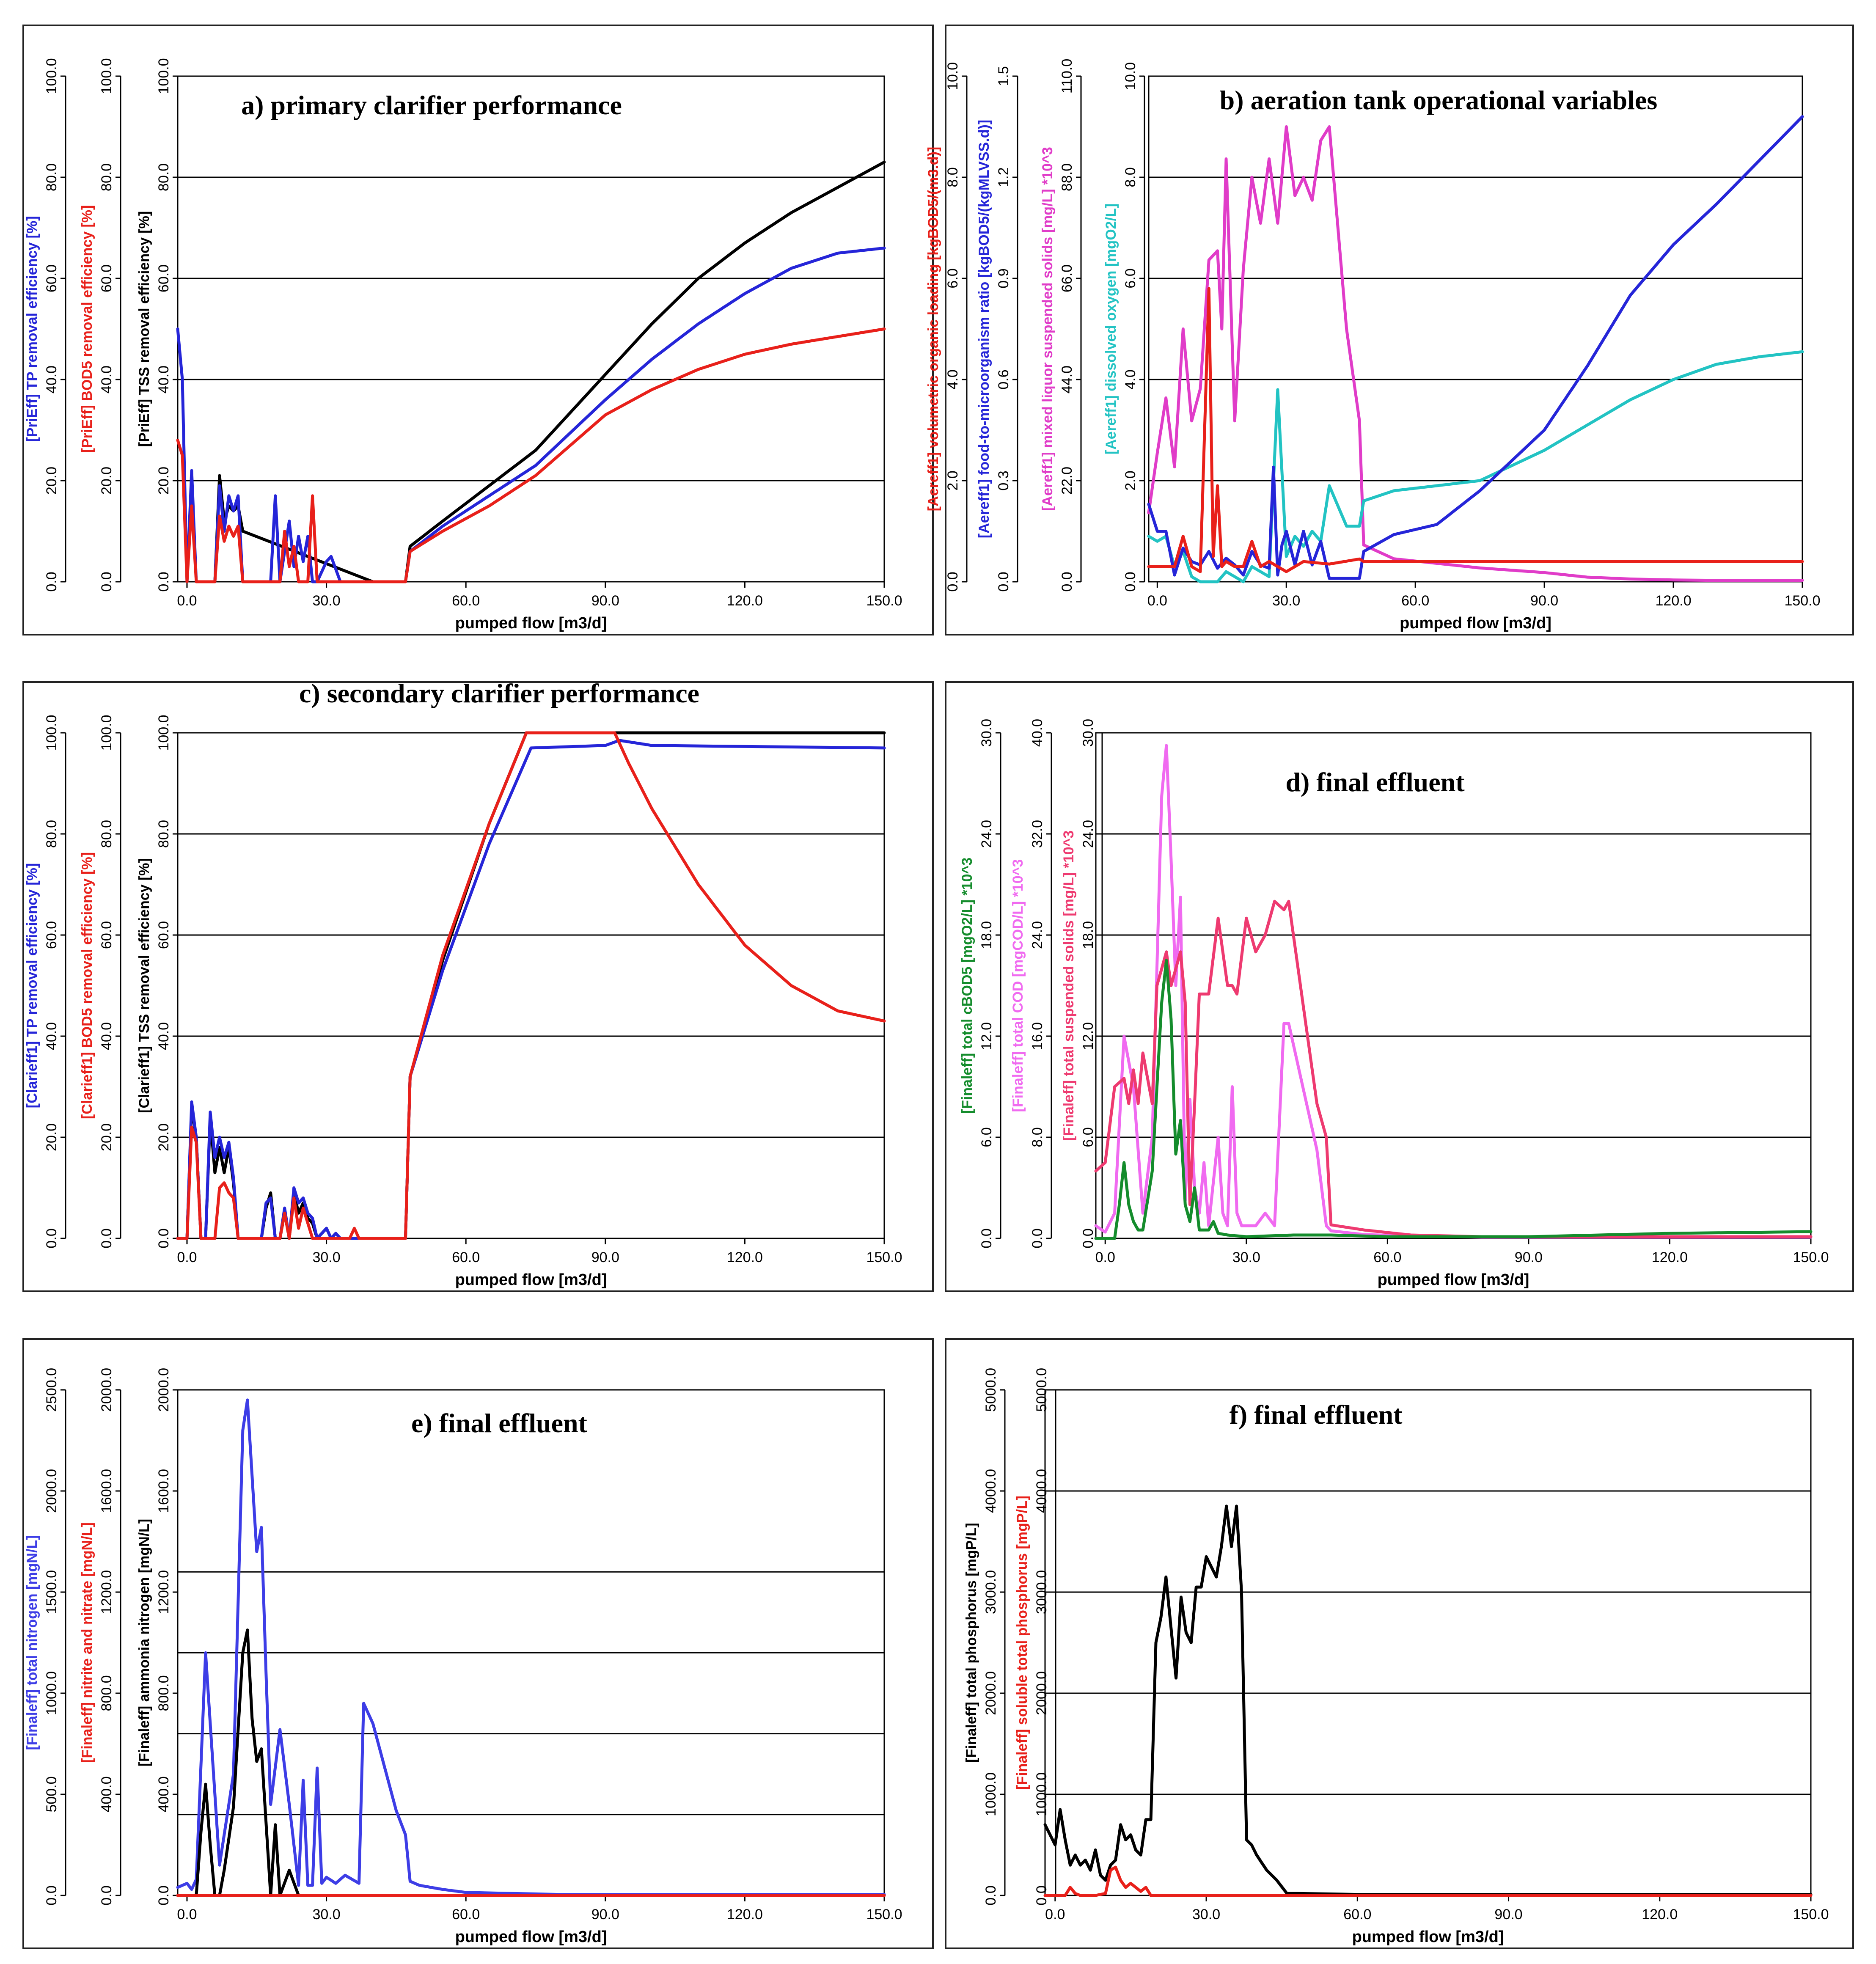 The width and height of the screenshot is (1876, 1964). What do you see at coordinates (499, 693) in the screenshot?
I see `chart-title: c) secondary clarifier performance` at bounding box center [499, 693].